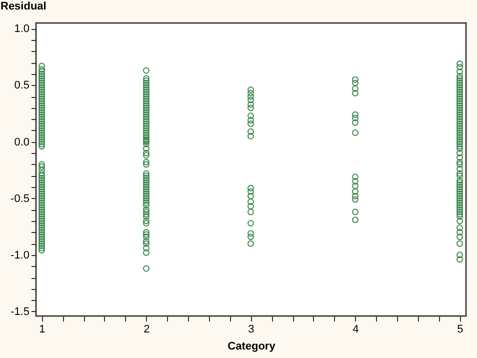  Describe the element at coordinates (22, 29) in the screenshot. I see `y-tick-label: 1.0` at that location.